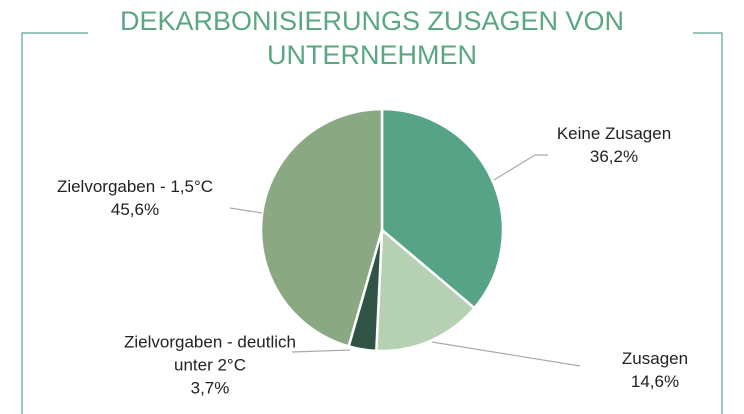  I want to click on label-value: 3,7%, so click(210, 388).